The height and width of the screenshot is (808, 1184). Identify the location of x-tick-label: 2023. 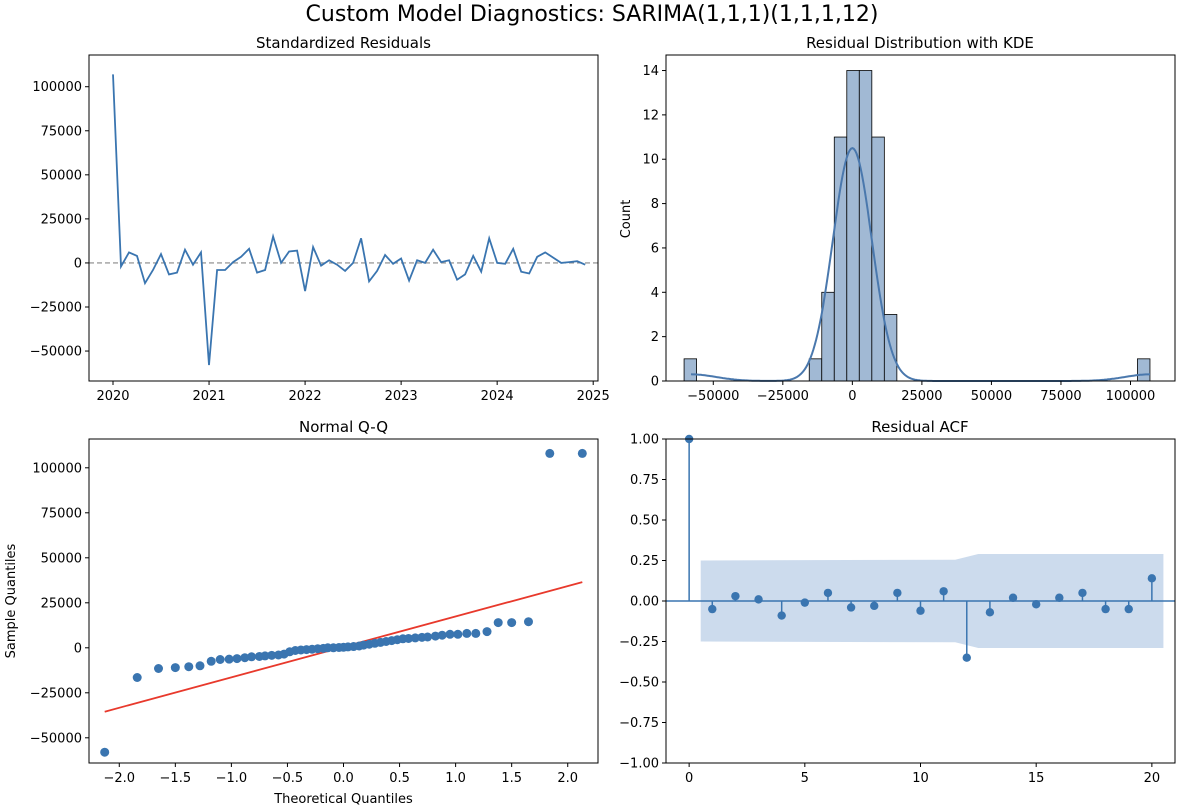
(401, 396).